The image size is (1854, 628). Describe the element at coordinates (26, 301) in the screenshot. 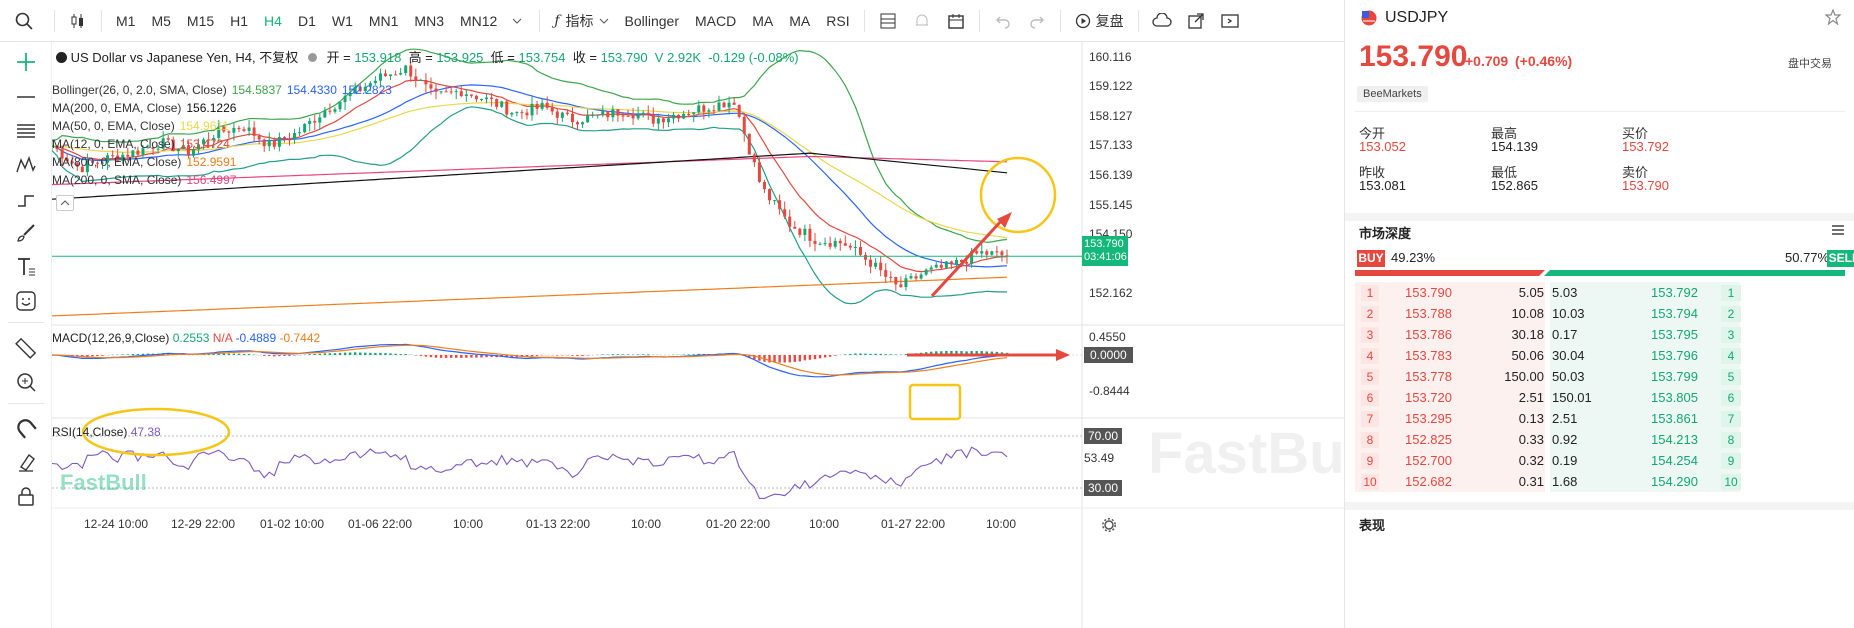

I see `emoji-icon` at that location.